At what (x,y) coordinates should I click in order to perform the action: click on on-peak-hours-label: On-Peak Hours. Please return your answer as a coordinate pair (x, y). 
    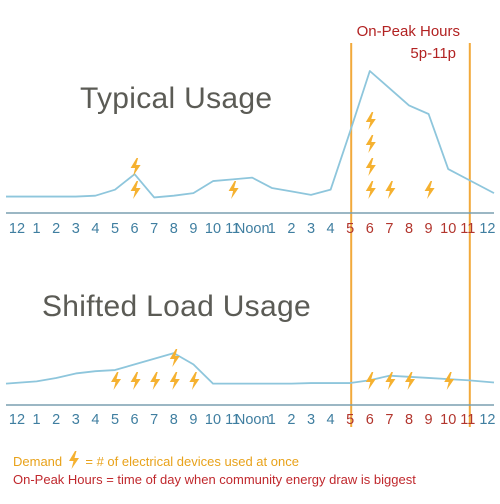
    Looking at the image, I should click on (408, 31).